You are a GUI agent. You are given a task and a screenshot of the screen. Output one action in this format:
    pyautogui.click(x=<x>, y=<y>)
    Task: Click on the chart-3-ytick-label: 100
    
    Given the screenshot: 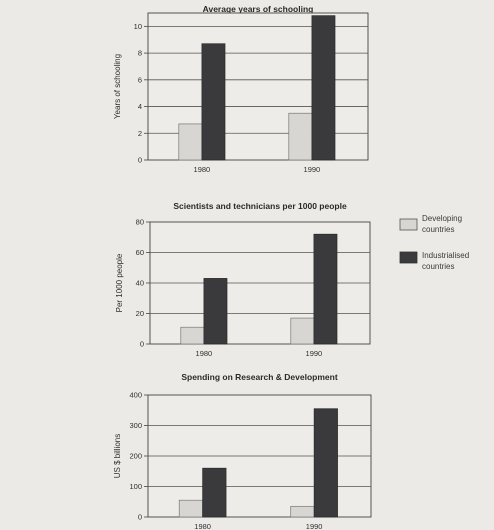 What is the action you would take?
    pyautogui.click(x=135, y=486)
    